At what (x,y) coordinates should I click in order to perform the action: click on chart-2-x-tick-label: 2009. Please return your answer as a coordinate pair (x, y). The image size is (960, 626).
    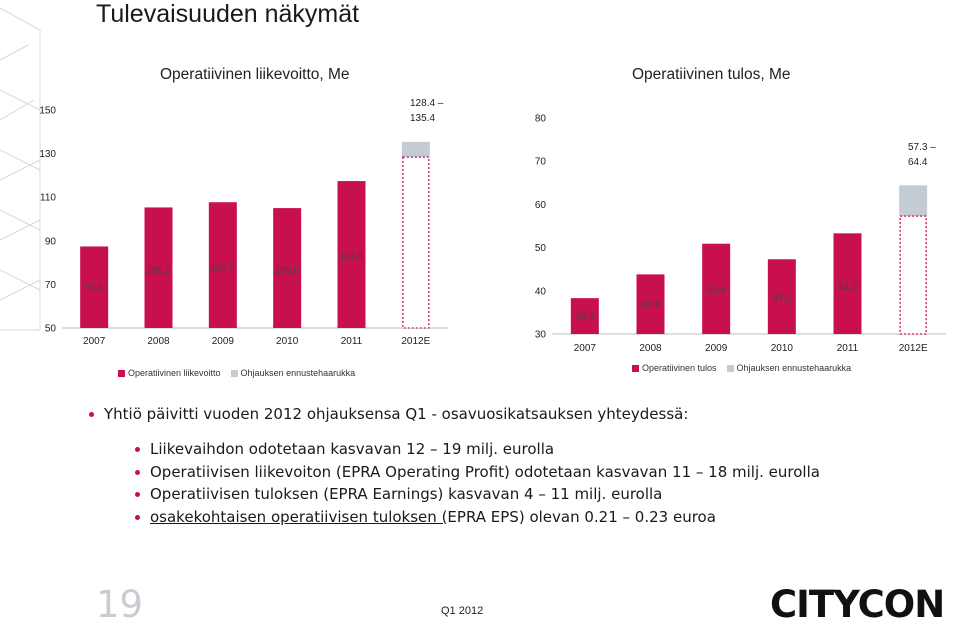
    Looking at the image, I should click on (716, 348).